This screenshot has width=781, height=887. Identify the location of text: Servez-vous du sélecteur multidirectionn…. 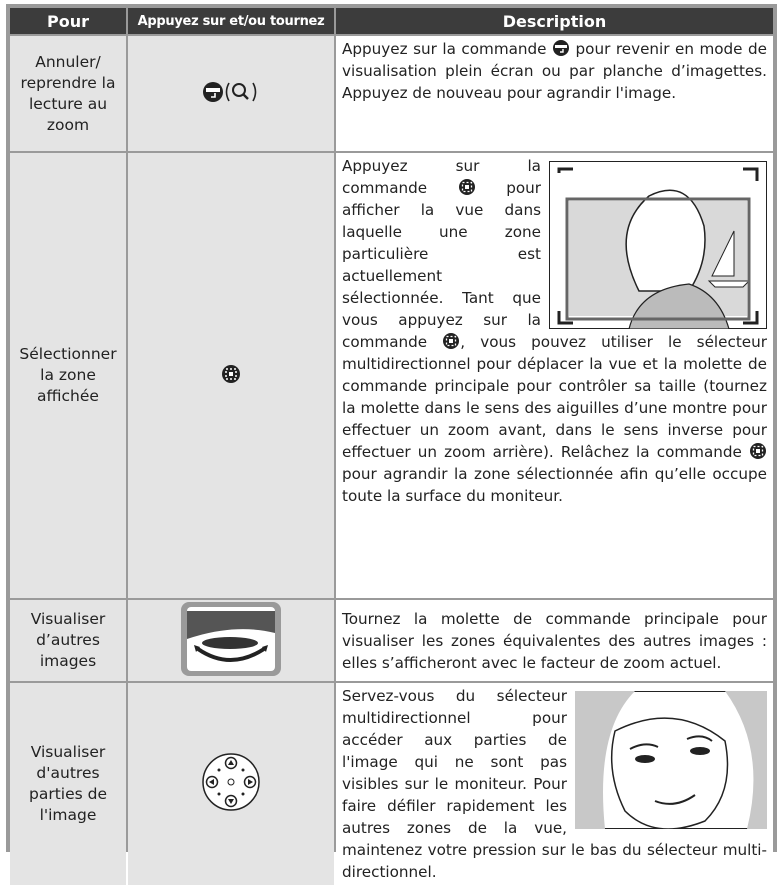
(554, 784).